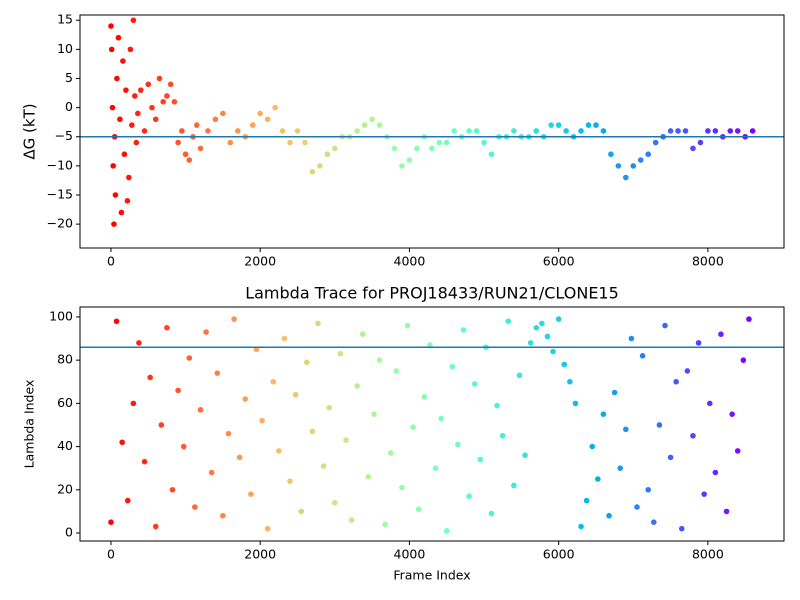 The height and width of the screenshot is (600, 800). I want to click on x-tick-label: 2000, so click(260, 261).